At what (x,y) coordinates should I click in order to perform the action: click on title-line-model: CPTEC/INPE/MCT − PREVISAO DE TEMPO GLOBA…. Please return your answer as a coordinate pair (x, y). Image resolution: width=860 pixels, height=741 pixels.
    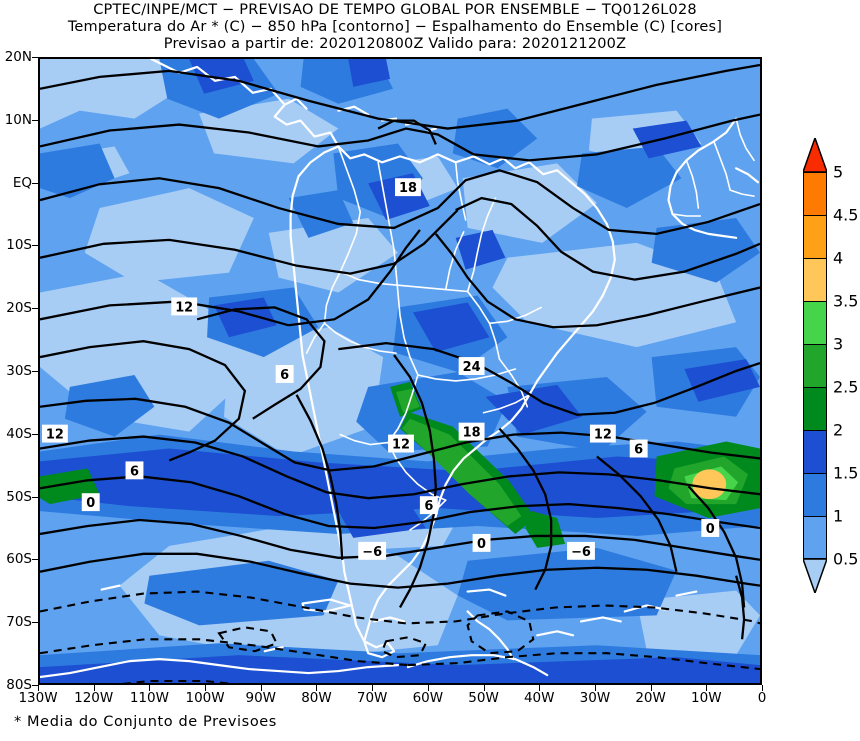
    Looking at the image, I should click on (395, 10).